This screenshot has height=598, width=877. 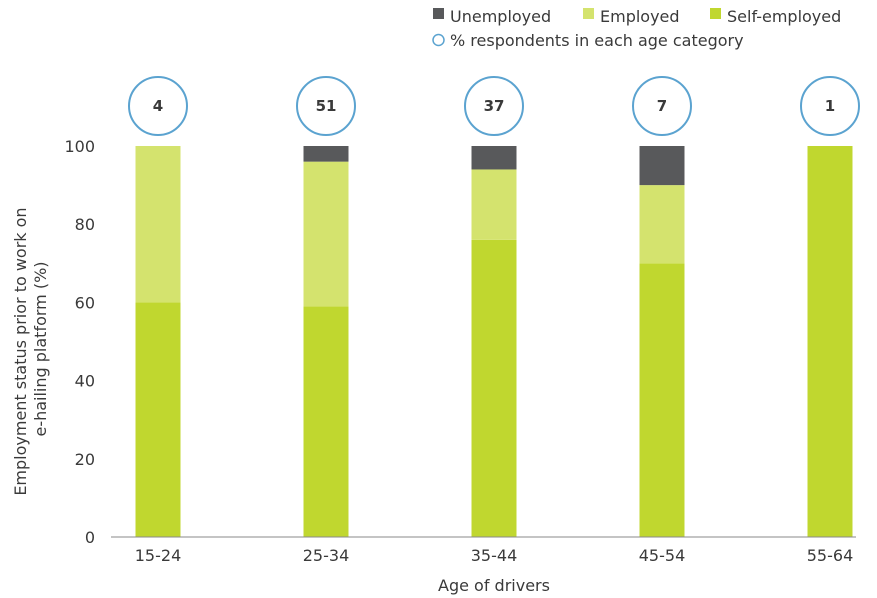 What do you see at coordinates (640, 16) in the screenshot?
I see `legend-label-employed: Employed` at bounding box center [640, 16].